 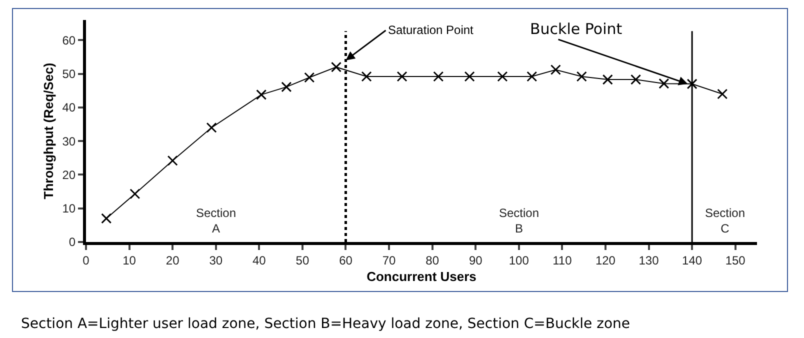 What do you see at coordinates (48, 131) in the screenshot?
I see `y-axis-title: Throughput (Req/Sec)` at bounding box center [48, 131].